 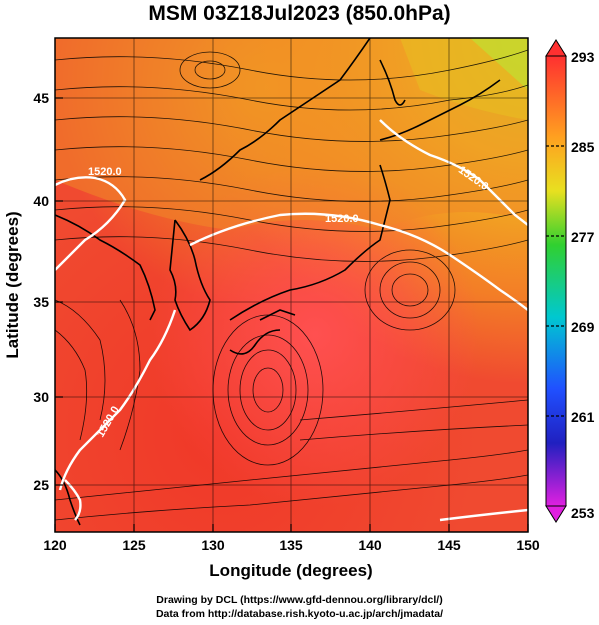 I want to click on y-axis: 45 40 35 30 25 Latitude (degrees), so click(x=33, y=291).